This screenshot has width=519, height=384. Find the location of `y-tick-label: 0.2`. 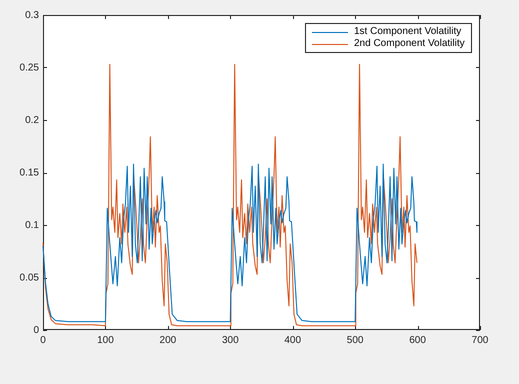

y-tick-label: 0.2 is located at coordinates (32, 120).